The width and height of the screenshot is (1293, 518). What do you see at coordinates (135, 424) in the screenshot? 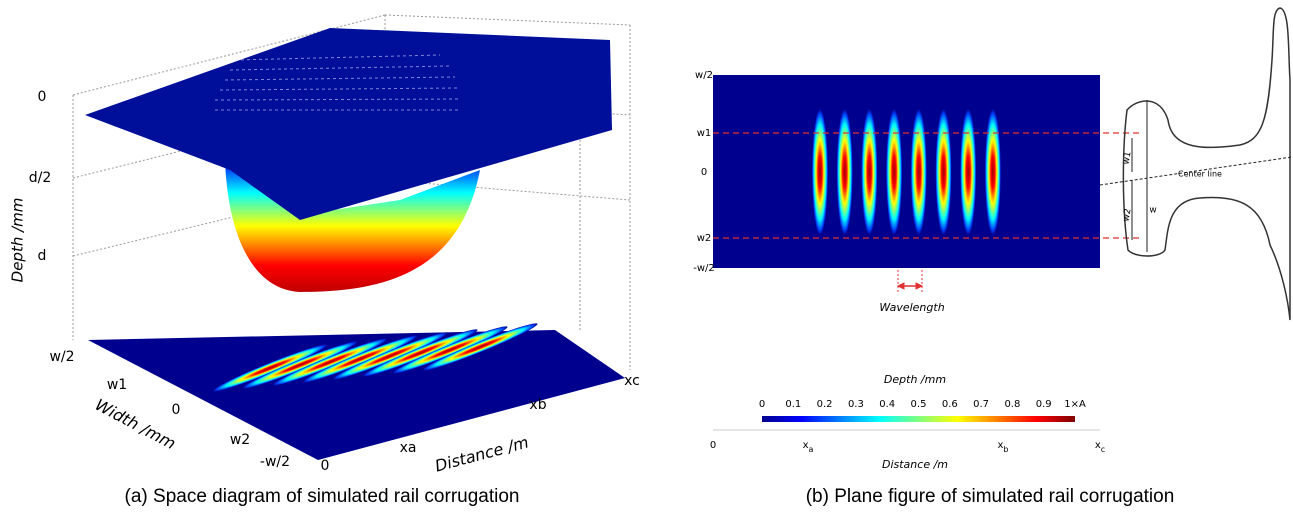
I see `label: Width /mm` at bounding box center [135, 424].